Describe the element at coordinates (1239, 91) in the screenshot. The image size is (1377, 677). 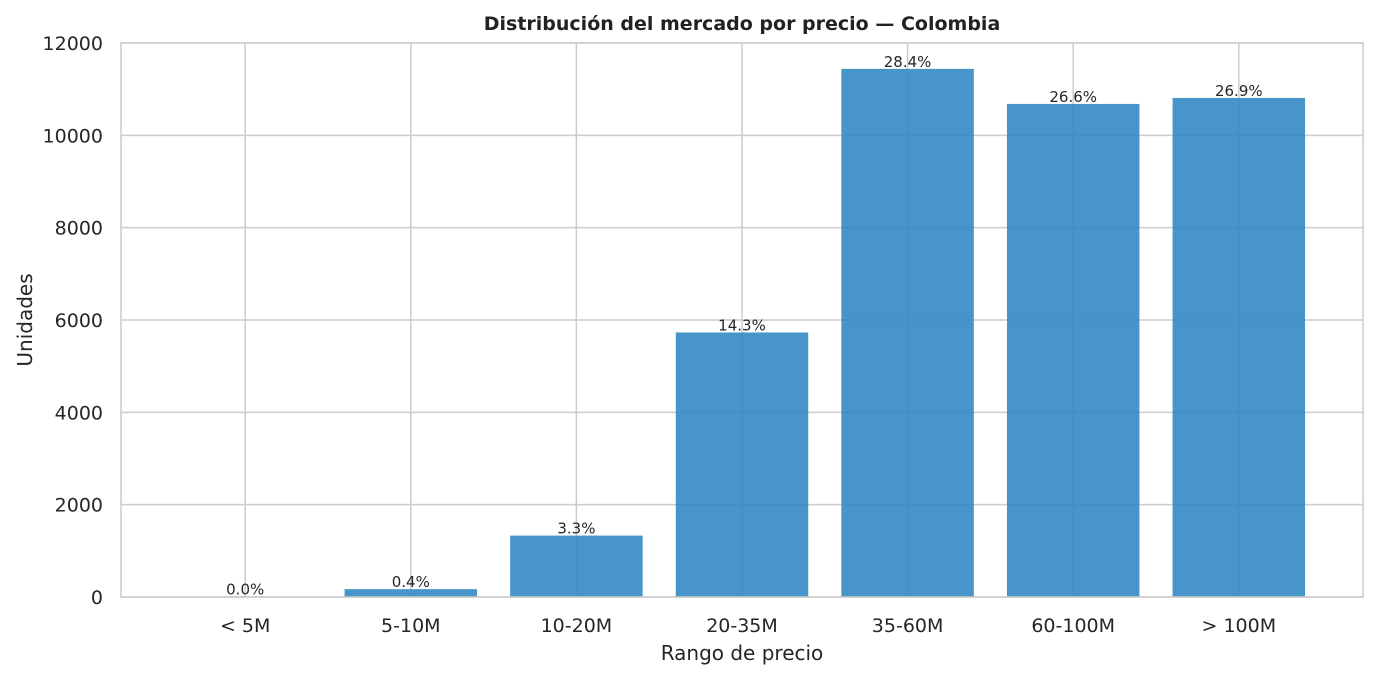
I see `bar-data-label: 26.9%` at that location.